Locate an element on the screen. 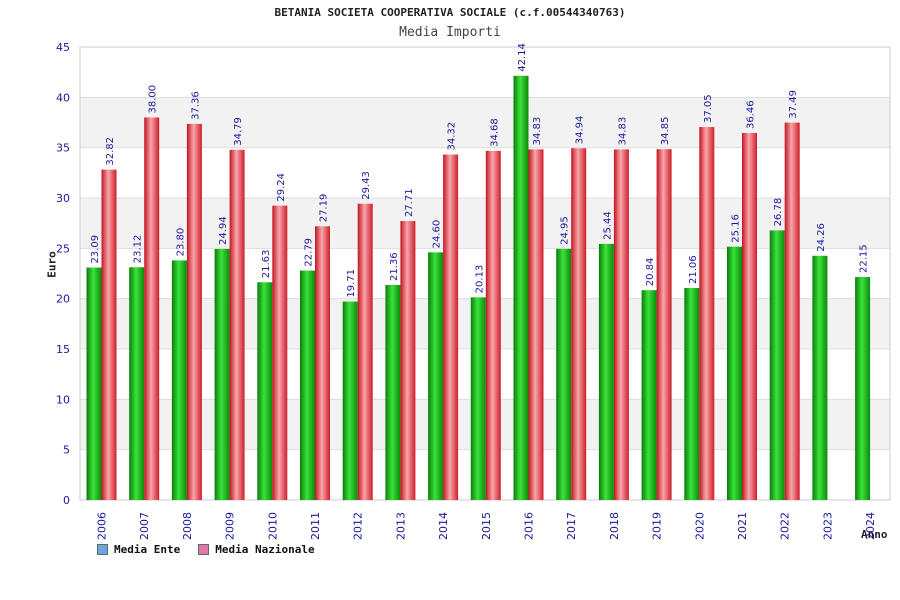 Image resolution: width=900 pixels, height=600 pixels. bar-media-nazionale-2021 is located at coordinates (749, 316).